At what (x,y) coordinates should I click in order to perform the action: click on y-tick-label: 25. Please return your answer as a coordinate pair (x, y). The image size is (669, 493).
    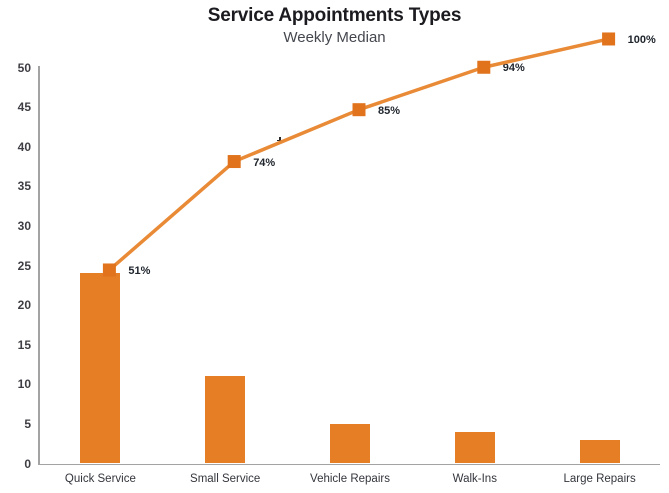
    Looking at the image, I should click on (24, 265).